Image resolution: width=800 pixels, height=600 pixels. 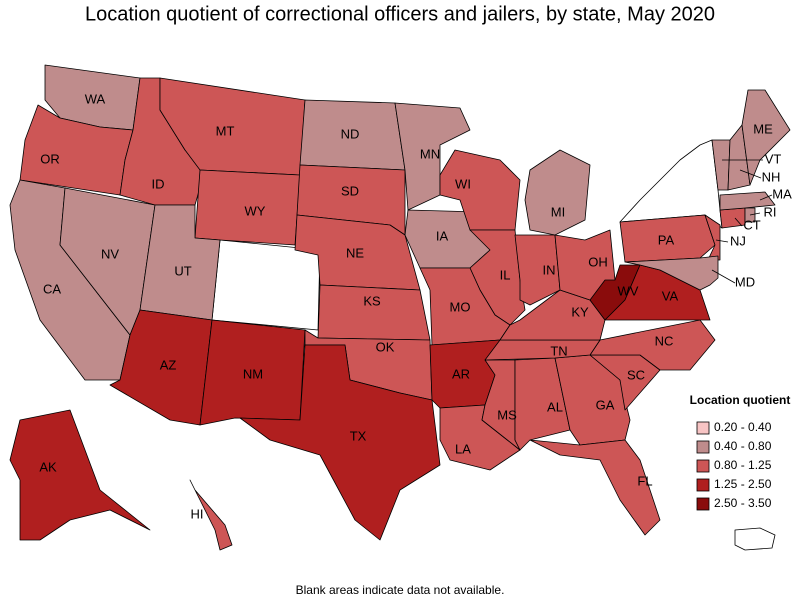 I want to click on state-label: SD, so click(x=350, y=190).